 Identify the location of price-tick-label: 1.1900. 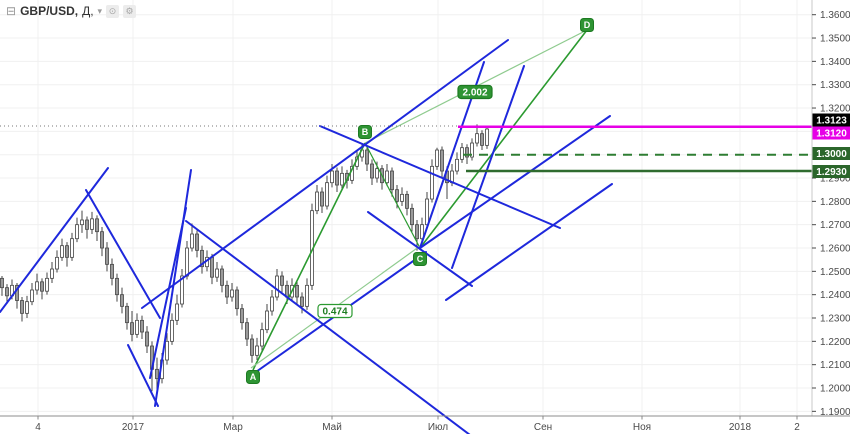
(835, 412).